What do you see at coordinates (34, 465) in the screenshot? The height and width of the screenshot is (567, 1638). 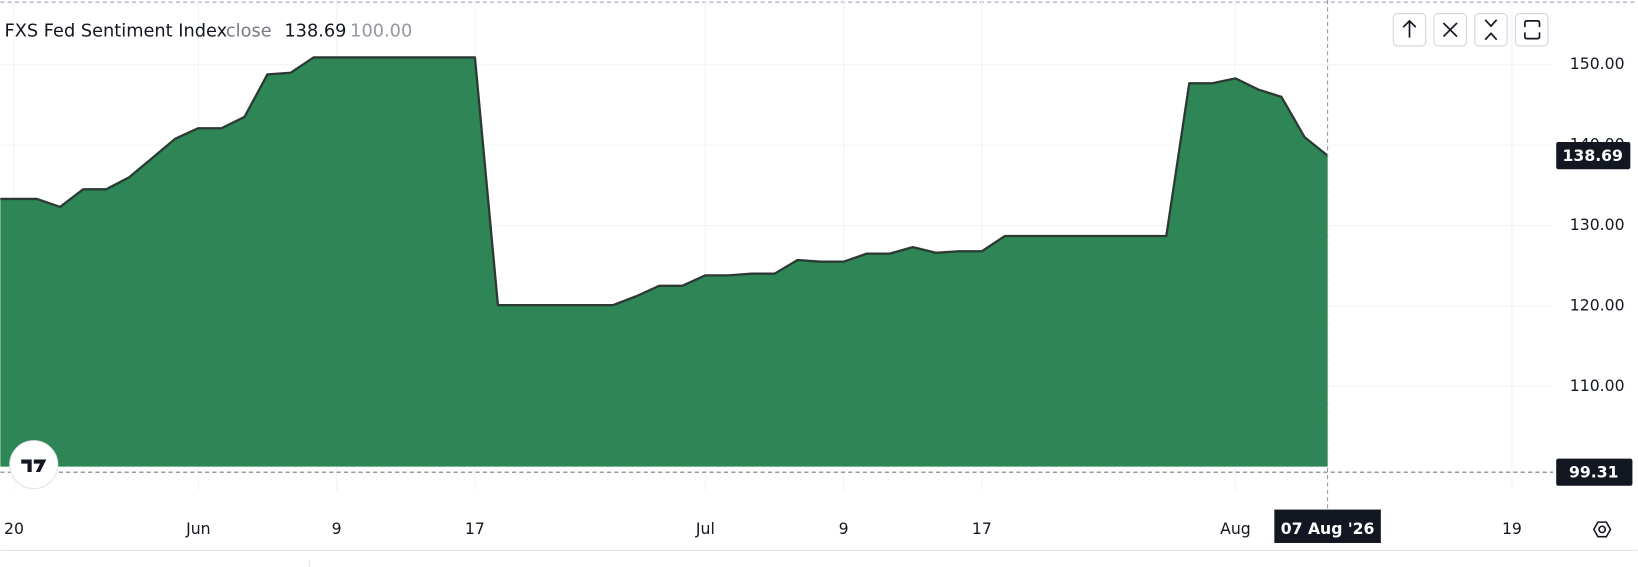 I see `logo` at bounding box center [34, 465].